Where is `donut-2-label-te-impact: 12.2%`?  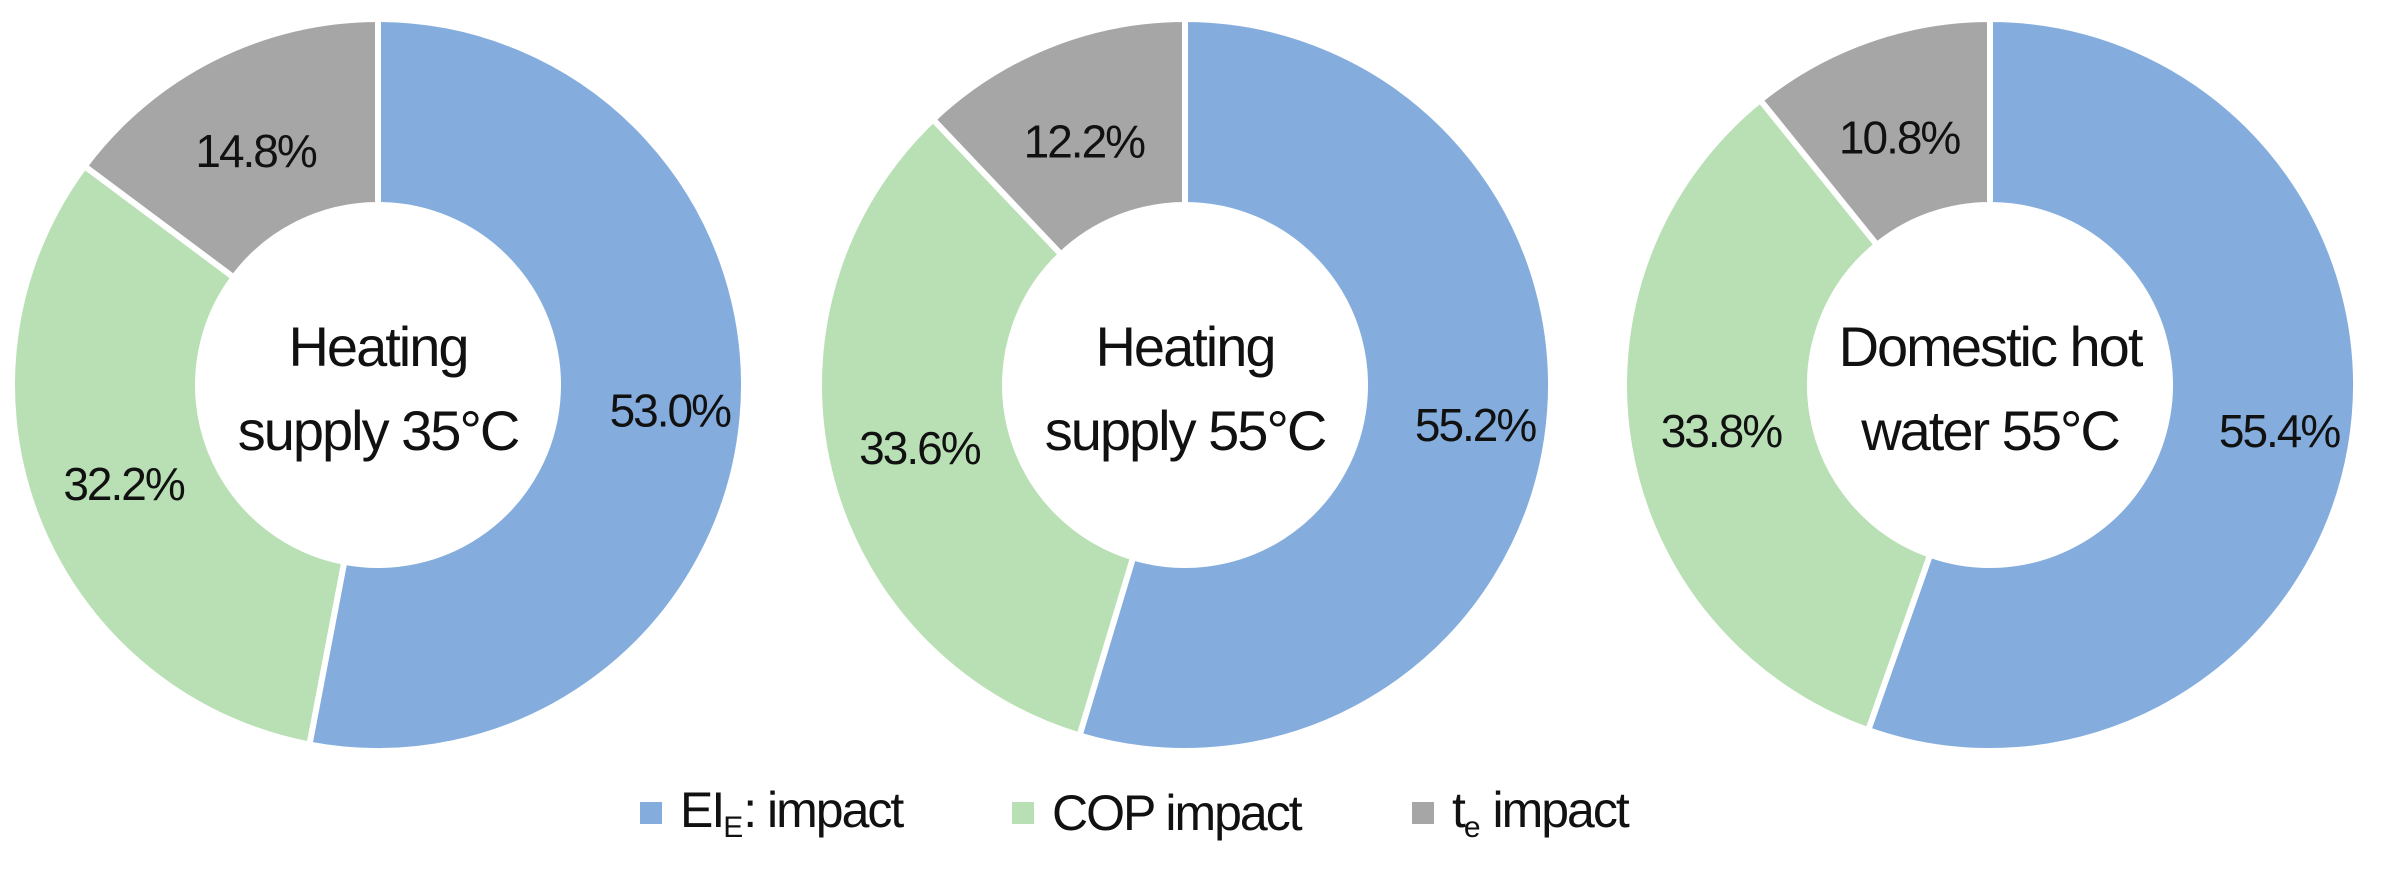
donut-2-label-te-impact: 12.2% is located at coordinates (1085, 141).